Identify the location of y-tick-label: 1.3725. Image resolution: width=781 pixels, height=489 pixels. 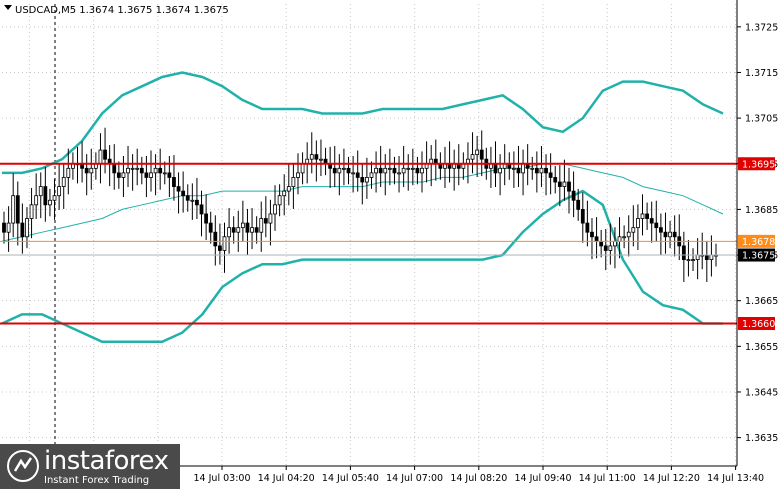
(761, 27).